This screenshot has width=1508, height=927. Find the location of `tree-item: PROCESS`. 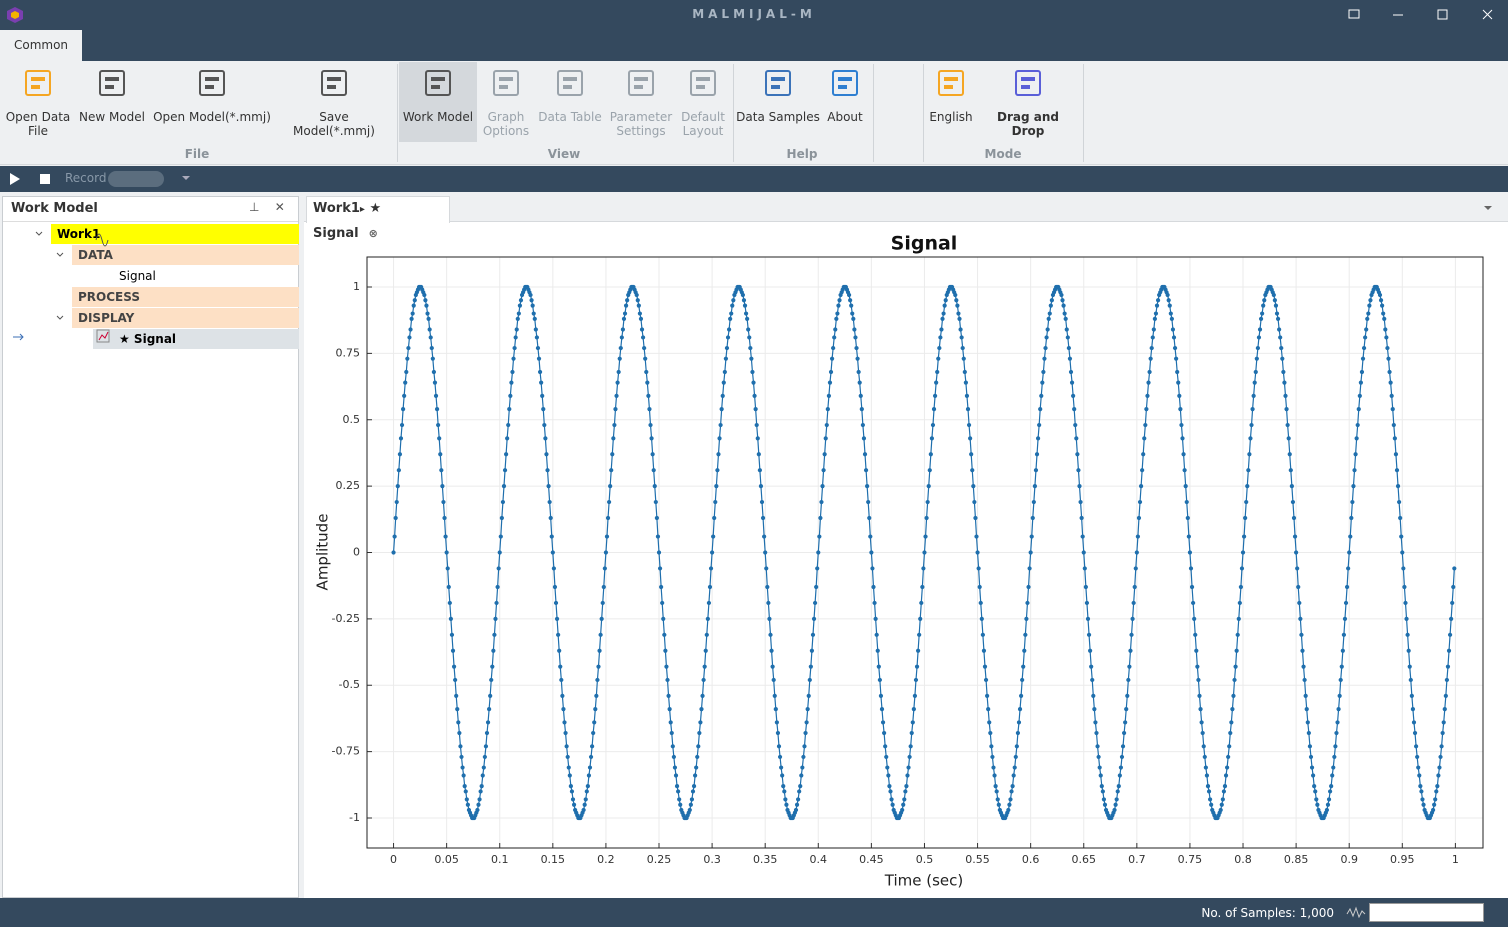

tree-item: PROCESS is located at coordinates (185, 297).